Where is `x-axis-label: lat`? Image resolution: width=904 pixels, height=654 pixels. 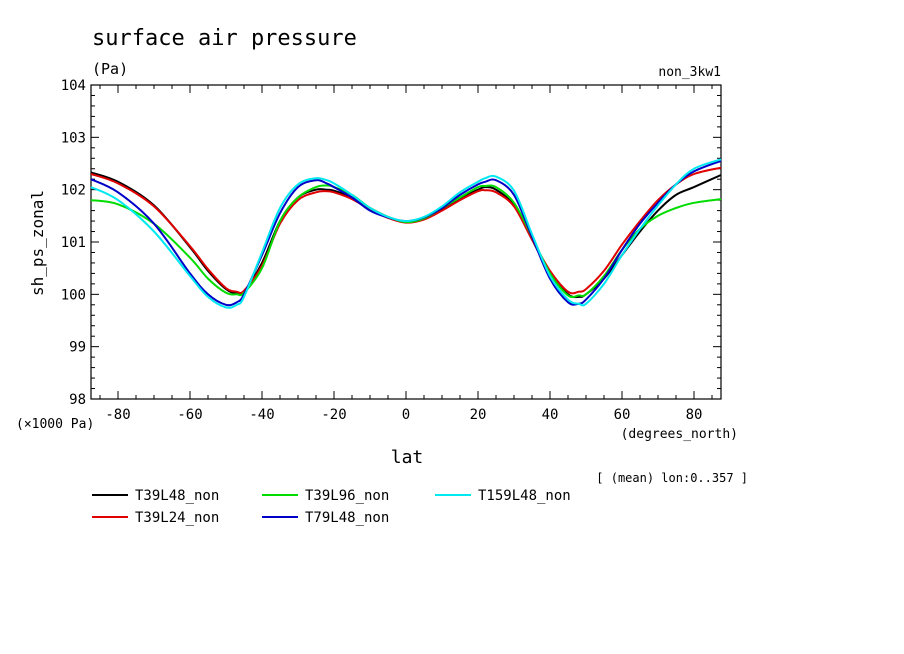 x-axis-label: lat is located at coordinates (407, 457).